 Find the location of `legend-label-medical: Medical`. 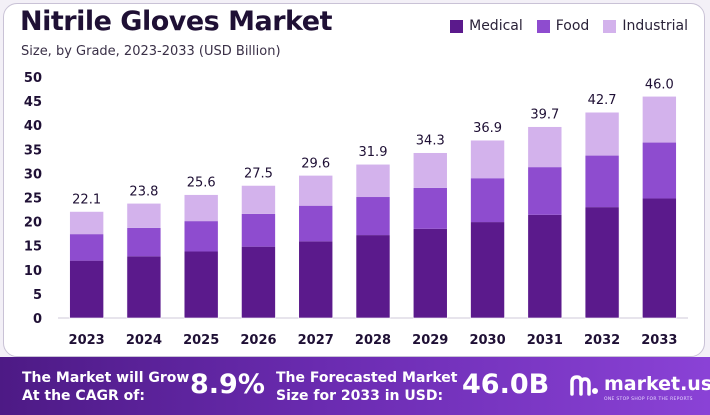

legend-label-medical: Medical is located at coordinates (496, 26).